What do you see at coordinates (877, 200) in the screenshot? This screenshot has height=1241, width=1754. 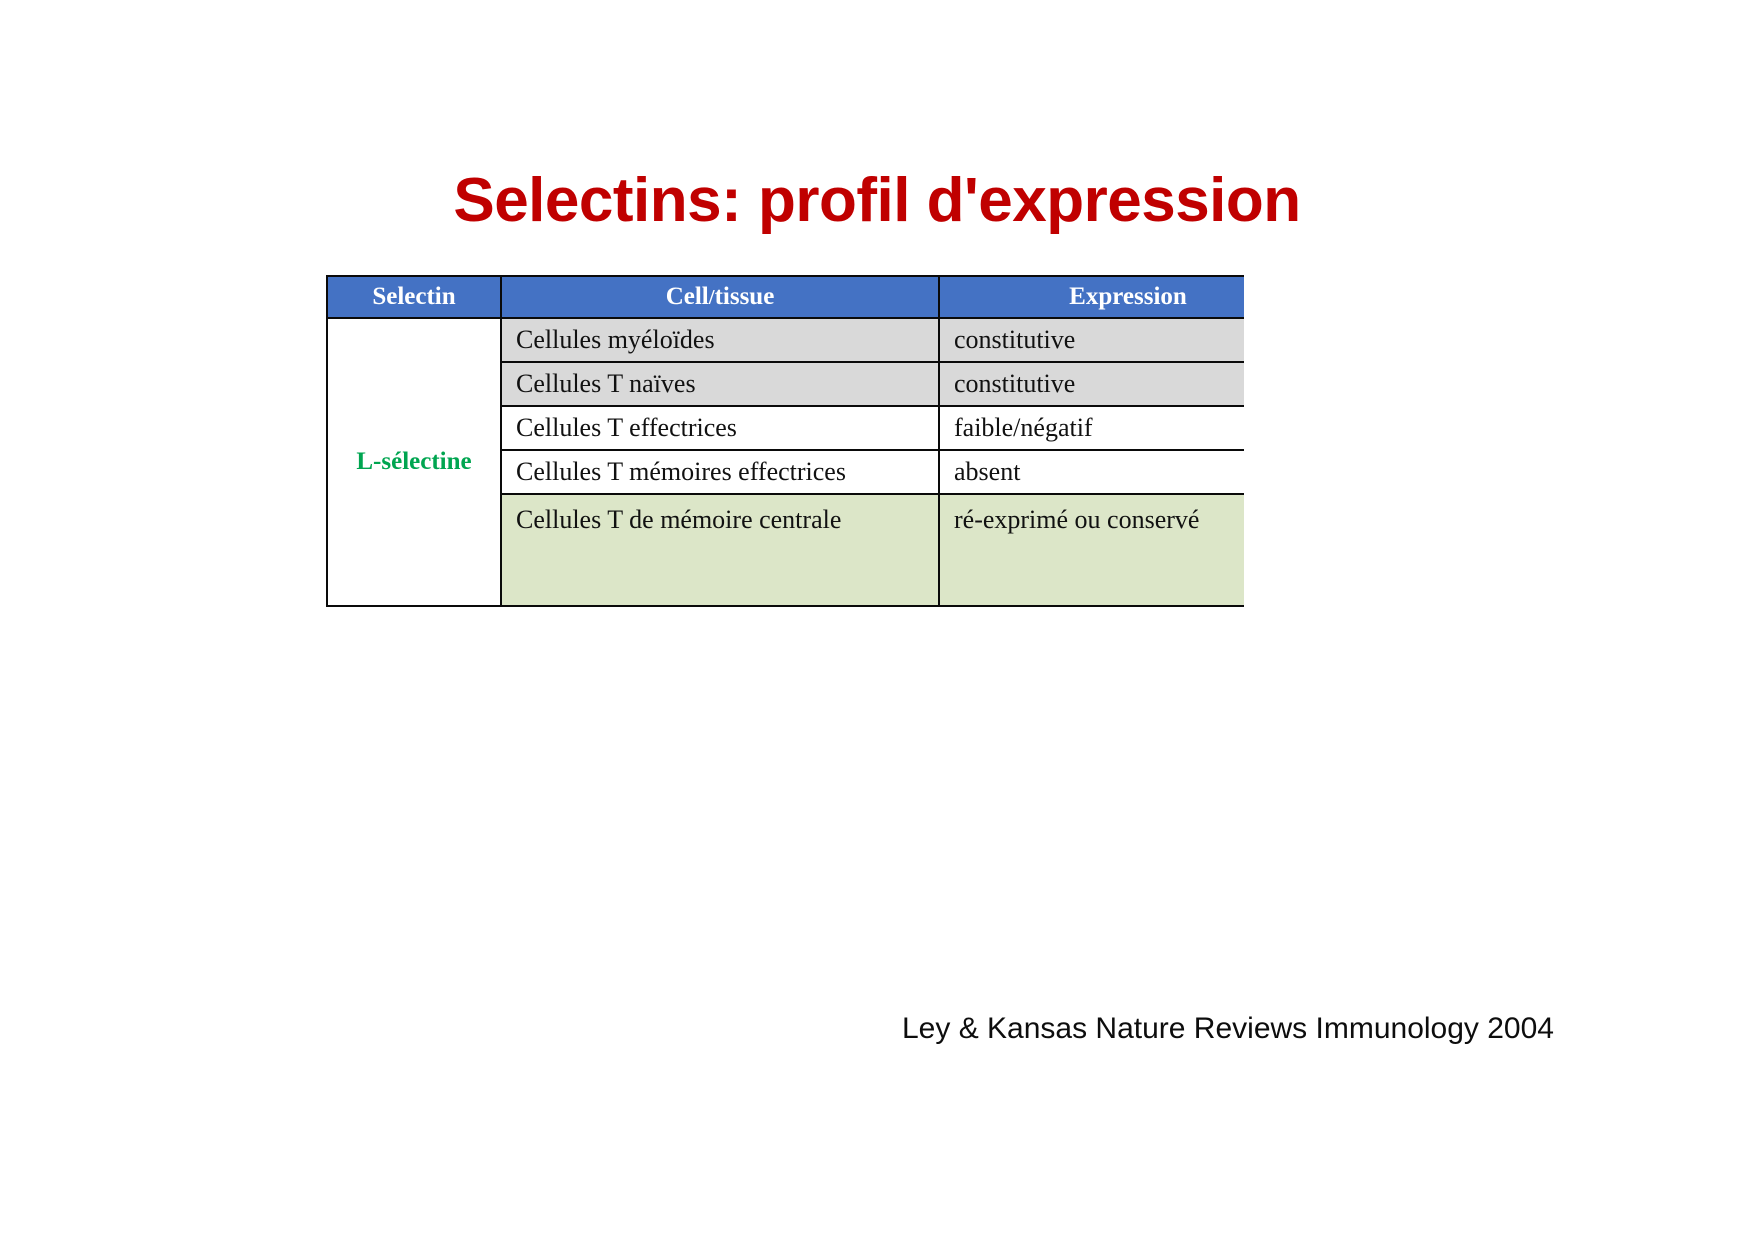 I see `page-title: Selectins: profil d'expression` at bounding box center [877, 200].